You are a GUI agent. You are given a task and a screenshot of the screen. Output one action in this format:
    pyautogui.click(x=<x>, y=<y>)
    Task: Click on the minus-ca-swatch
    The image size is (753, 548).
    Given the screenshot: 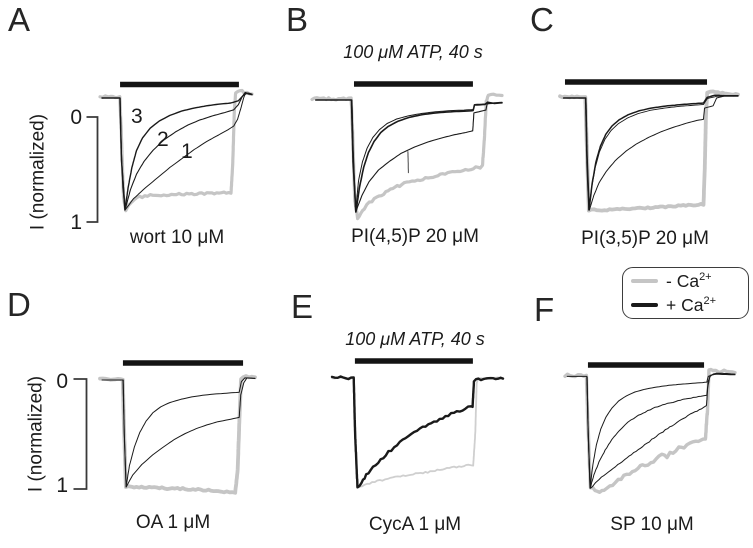 What is the action you would take?
    pyautogui.click(x=644, y=280)
    